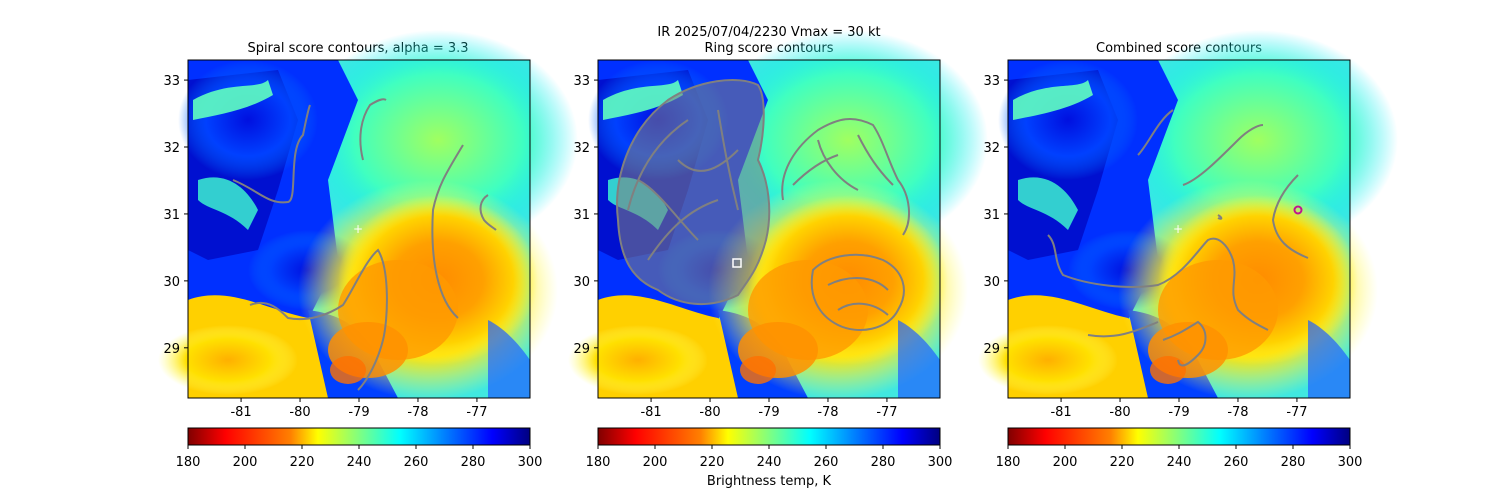 The image size is (1500, 500). What do you see at coordinates (1298, 210) in the screenshot?
I see `combined-center-marker` at bounding box center [1298, 210].